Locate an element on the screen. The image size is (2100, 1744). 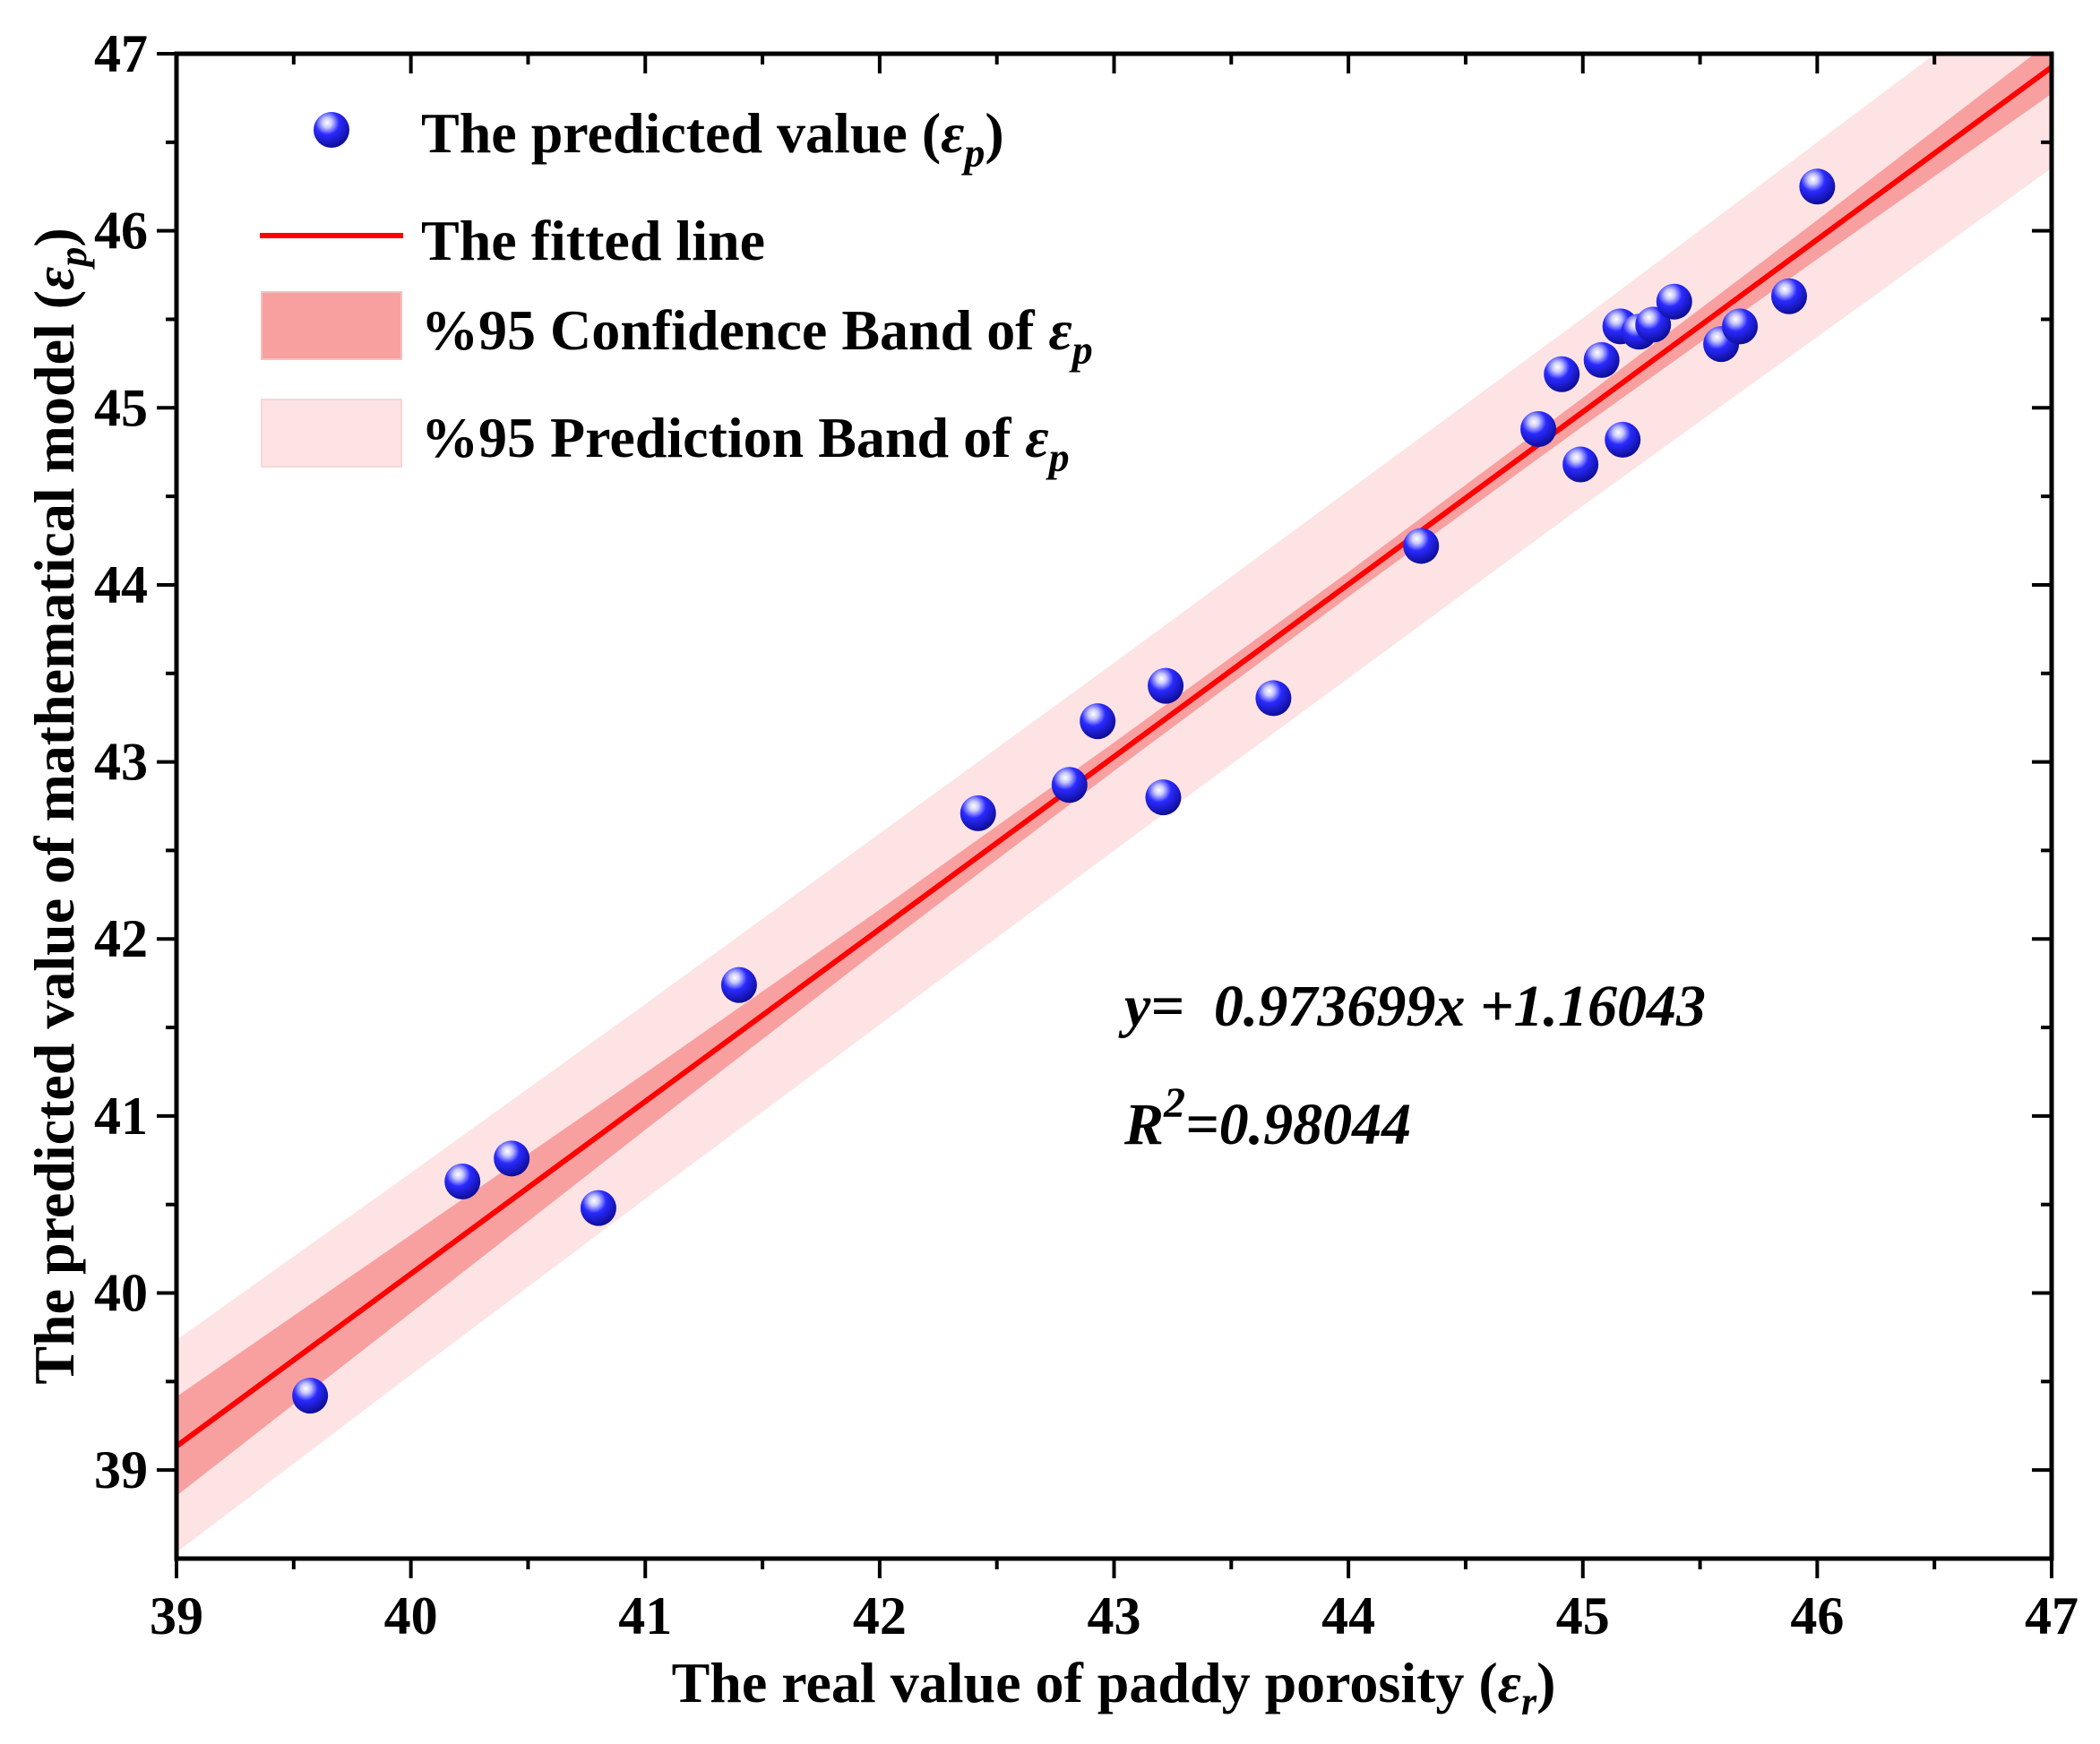
x-axis-title: The real value of paddy porosity (εr) is located at coordinates (1114, 1687).